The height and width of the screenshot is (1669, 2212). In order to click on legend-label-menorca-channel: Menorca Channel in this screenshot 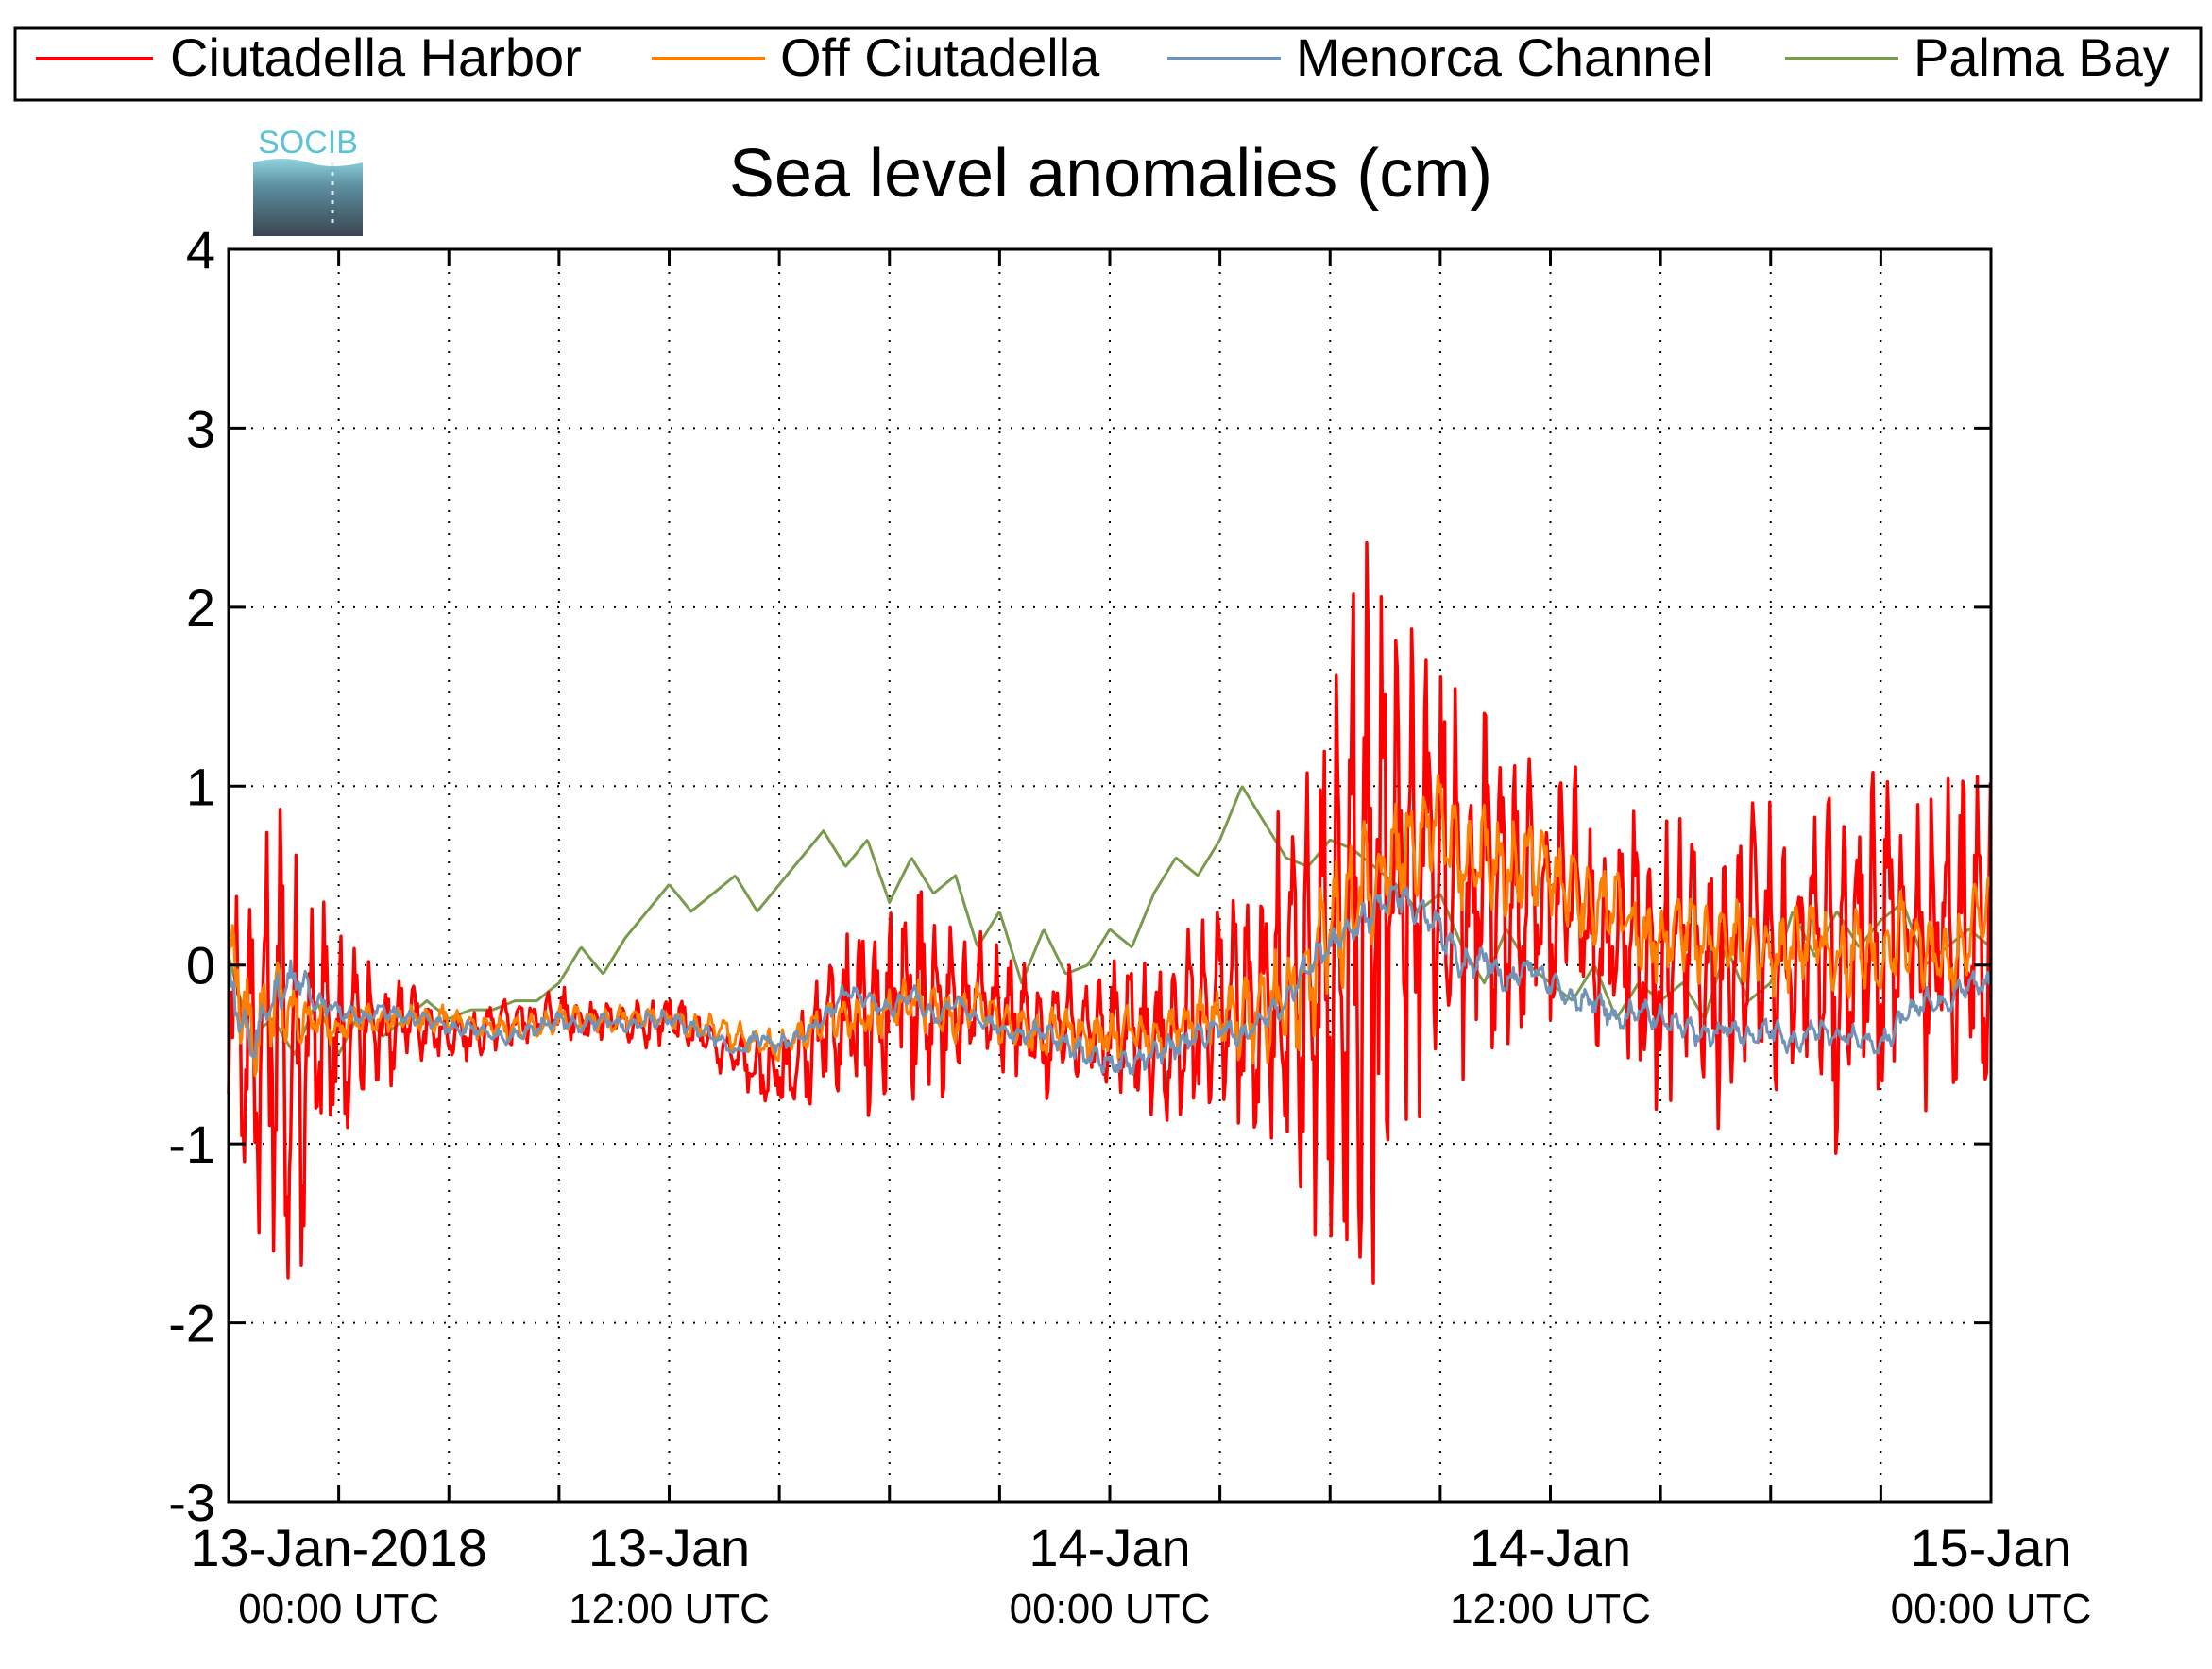, I will do `click(1504, 57)`.